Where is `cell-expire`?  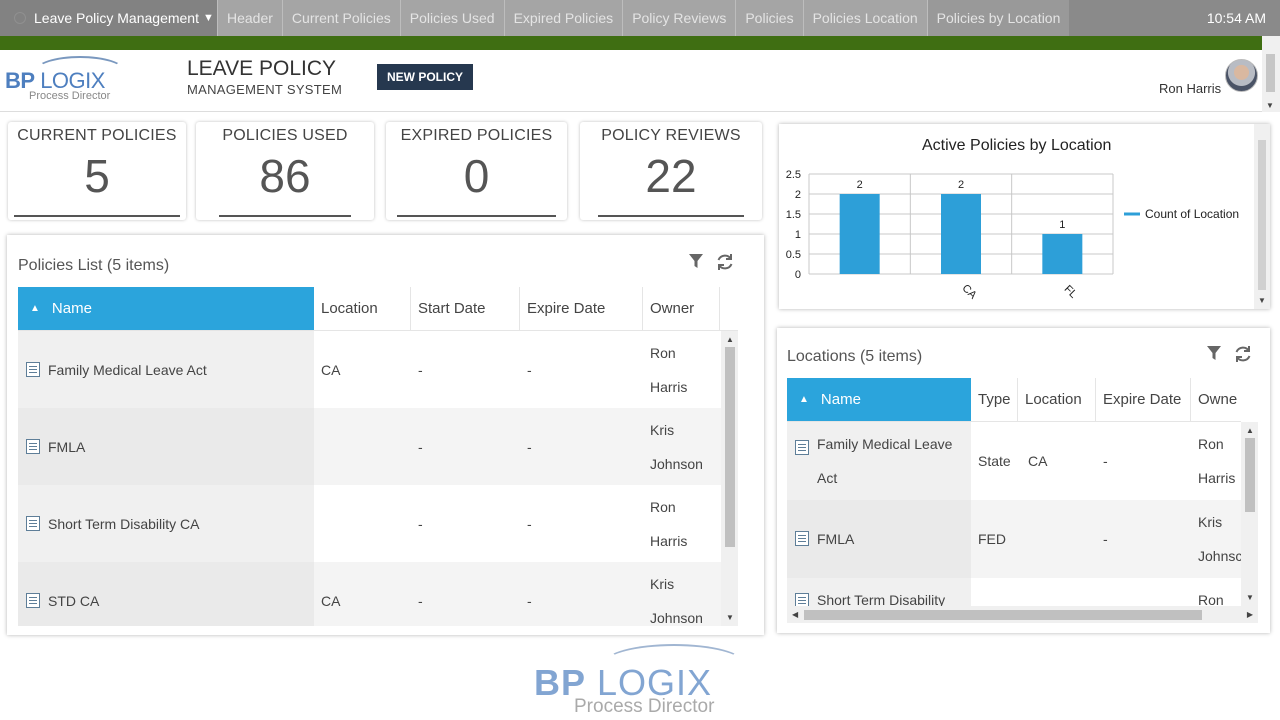
cell-expire is located at coordinates (1143, 592).